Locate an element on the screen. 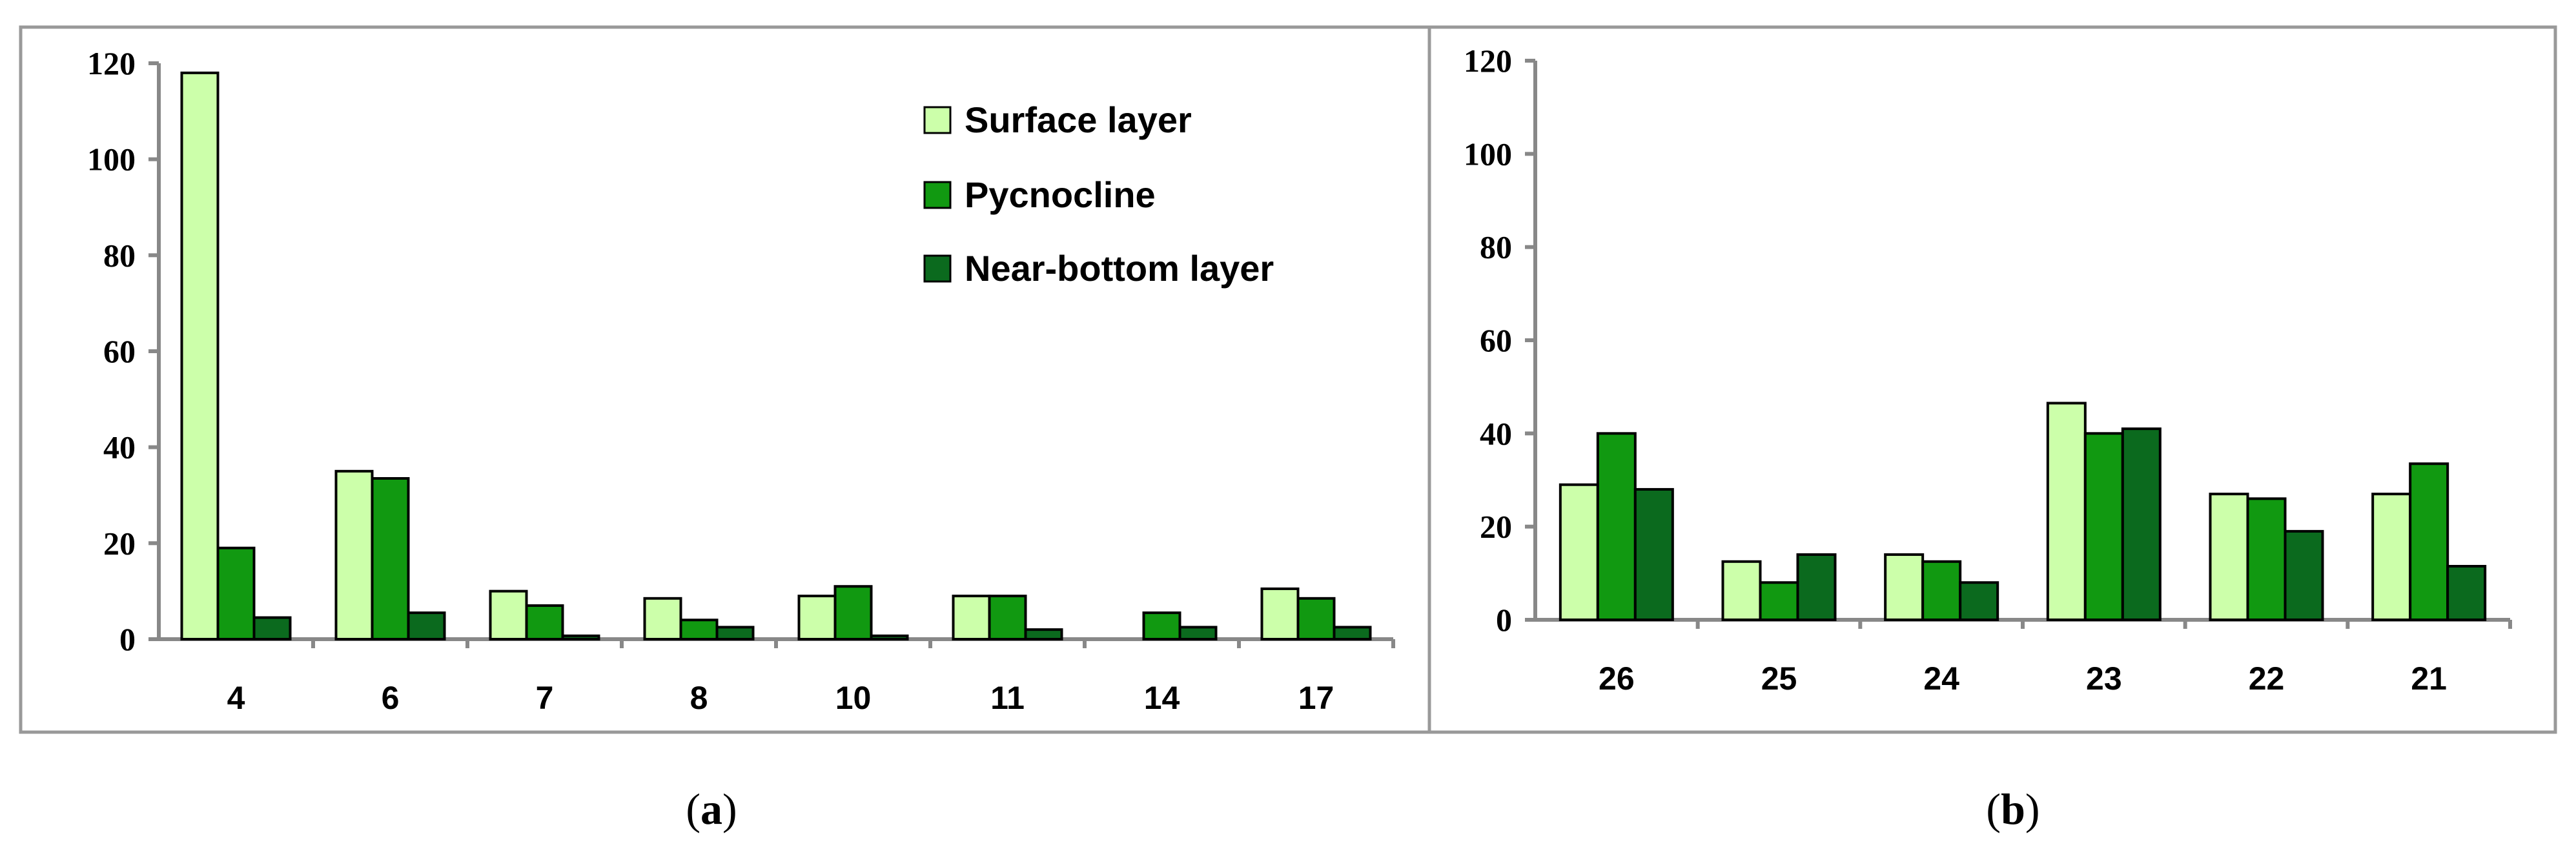 This screenshot has height=849, width=2576. x-tick-label: 10 is located at coordinates (854, 698).